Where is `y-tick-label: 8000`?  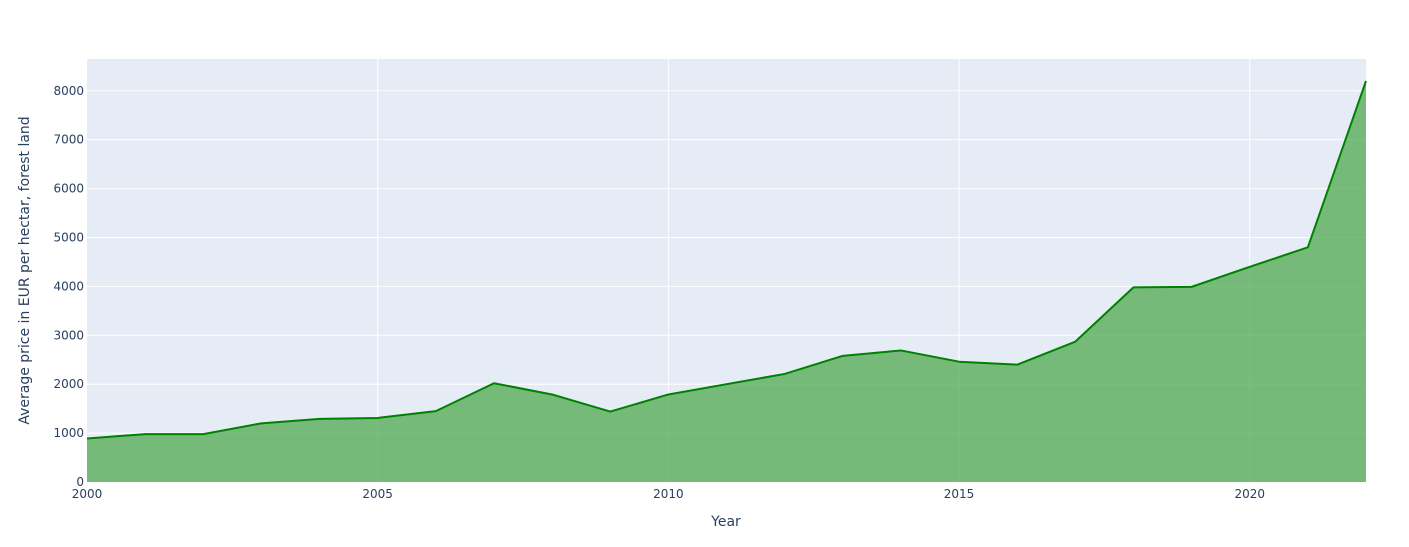 y-tick-label: 8000 is located at coordinates (68, 91).